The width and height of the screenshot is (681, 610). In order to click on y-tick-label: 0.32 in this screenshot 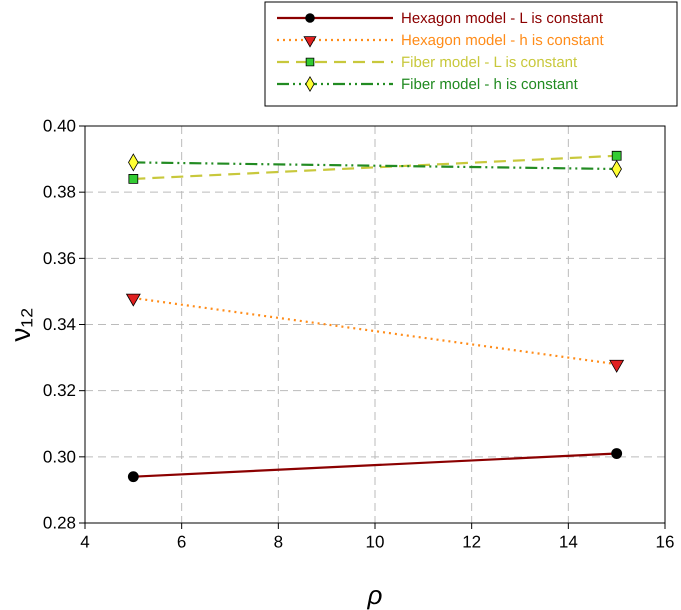, I will do `click(59, 390)`.